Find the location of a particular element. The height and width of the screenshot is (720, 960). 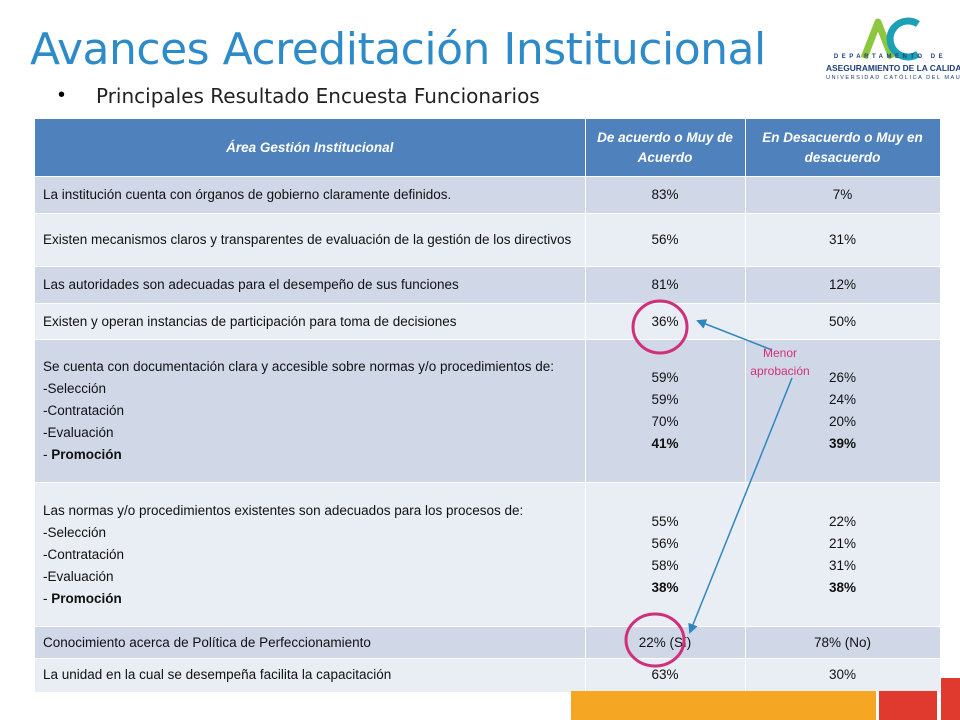

row-agree: 56% is located at coordinates (665, 240).